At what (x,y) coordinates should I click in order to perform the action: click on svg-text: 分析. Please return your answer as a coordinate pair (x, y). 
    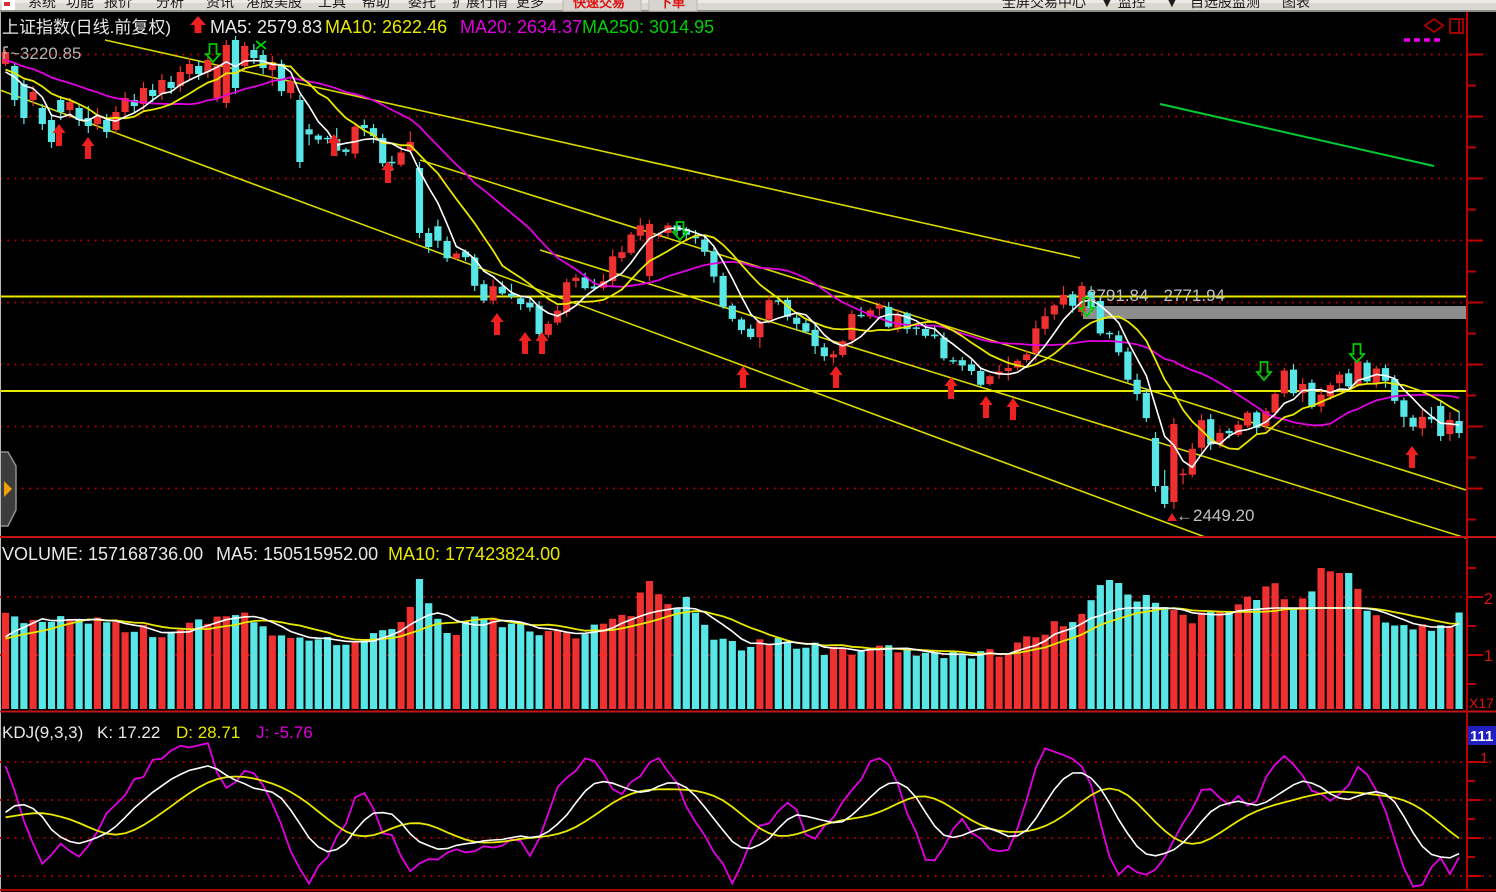
    Looking at the image, I should click on (170, 5).